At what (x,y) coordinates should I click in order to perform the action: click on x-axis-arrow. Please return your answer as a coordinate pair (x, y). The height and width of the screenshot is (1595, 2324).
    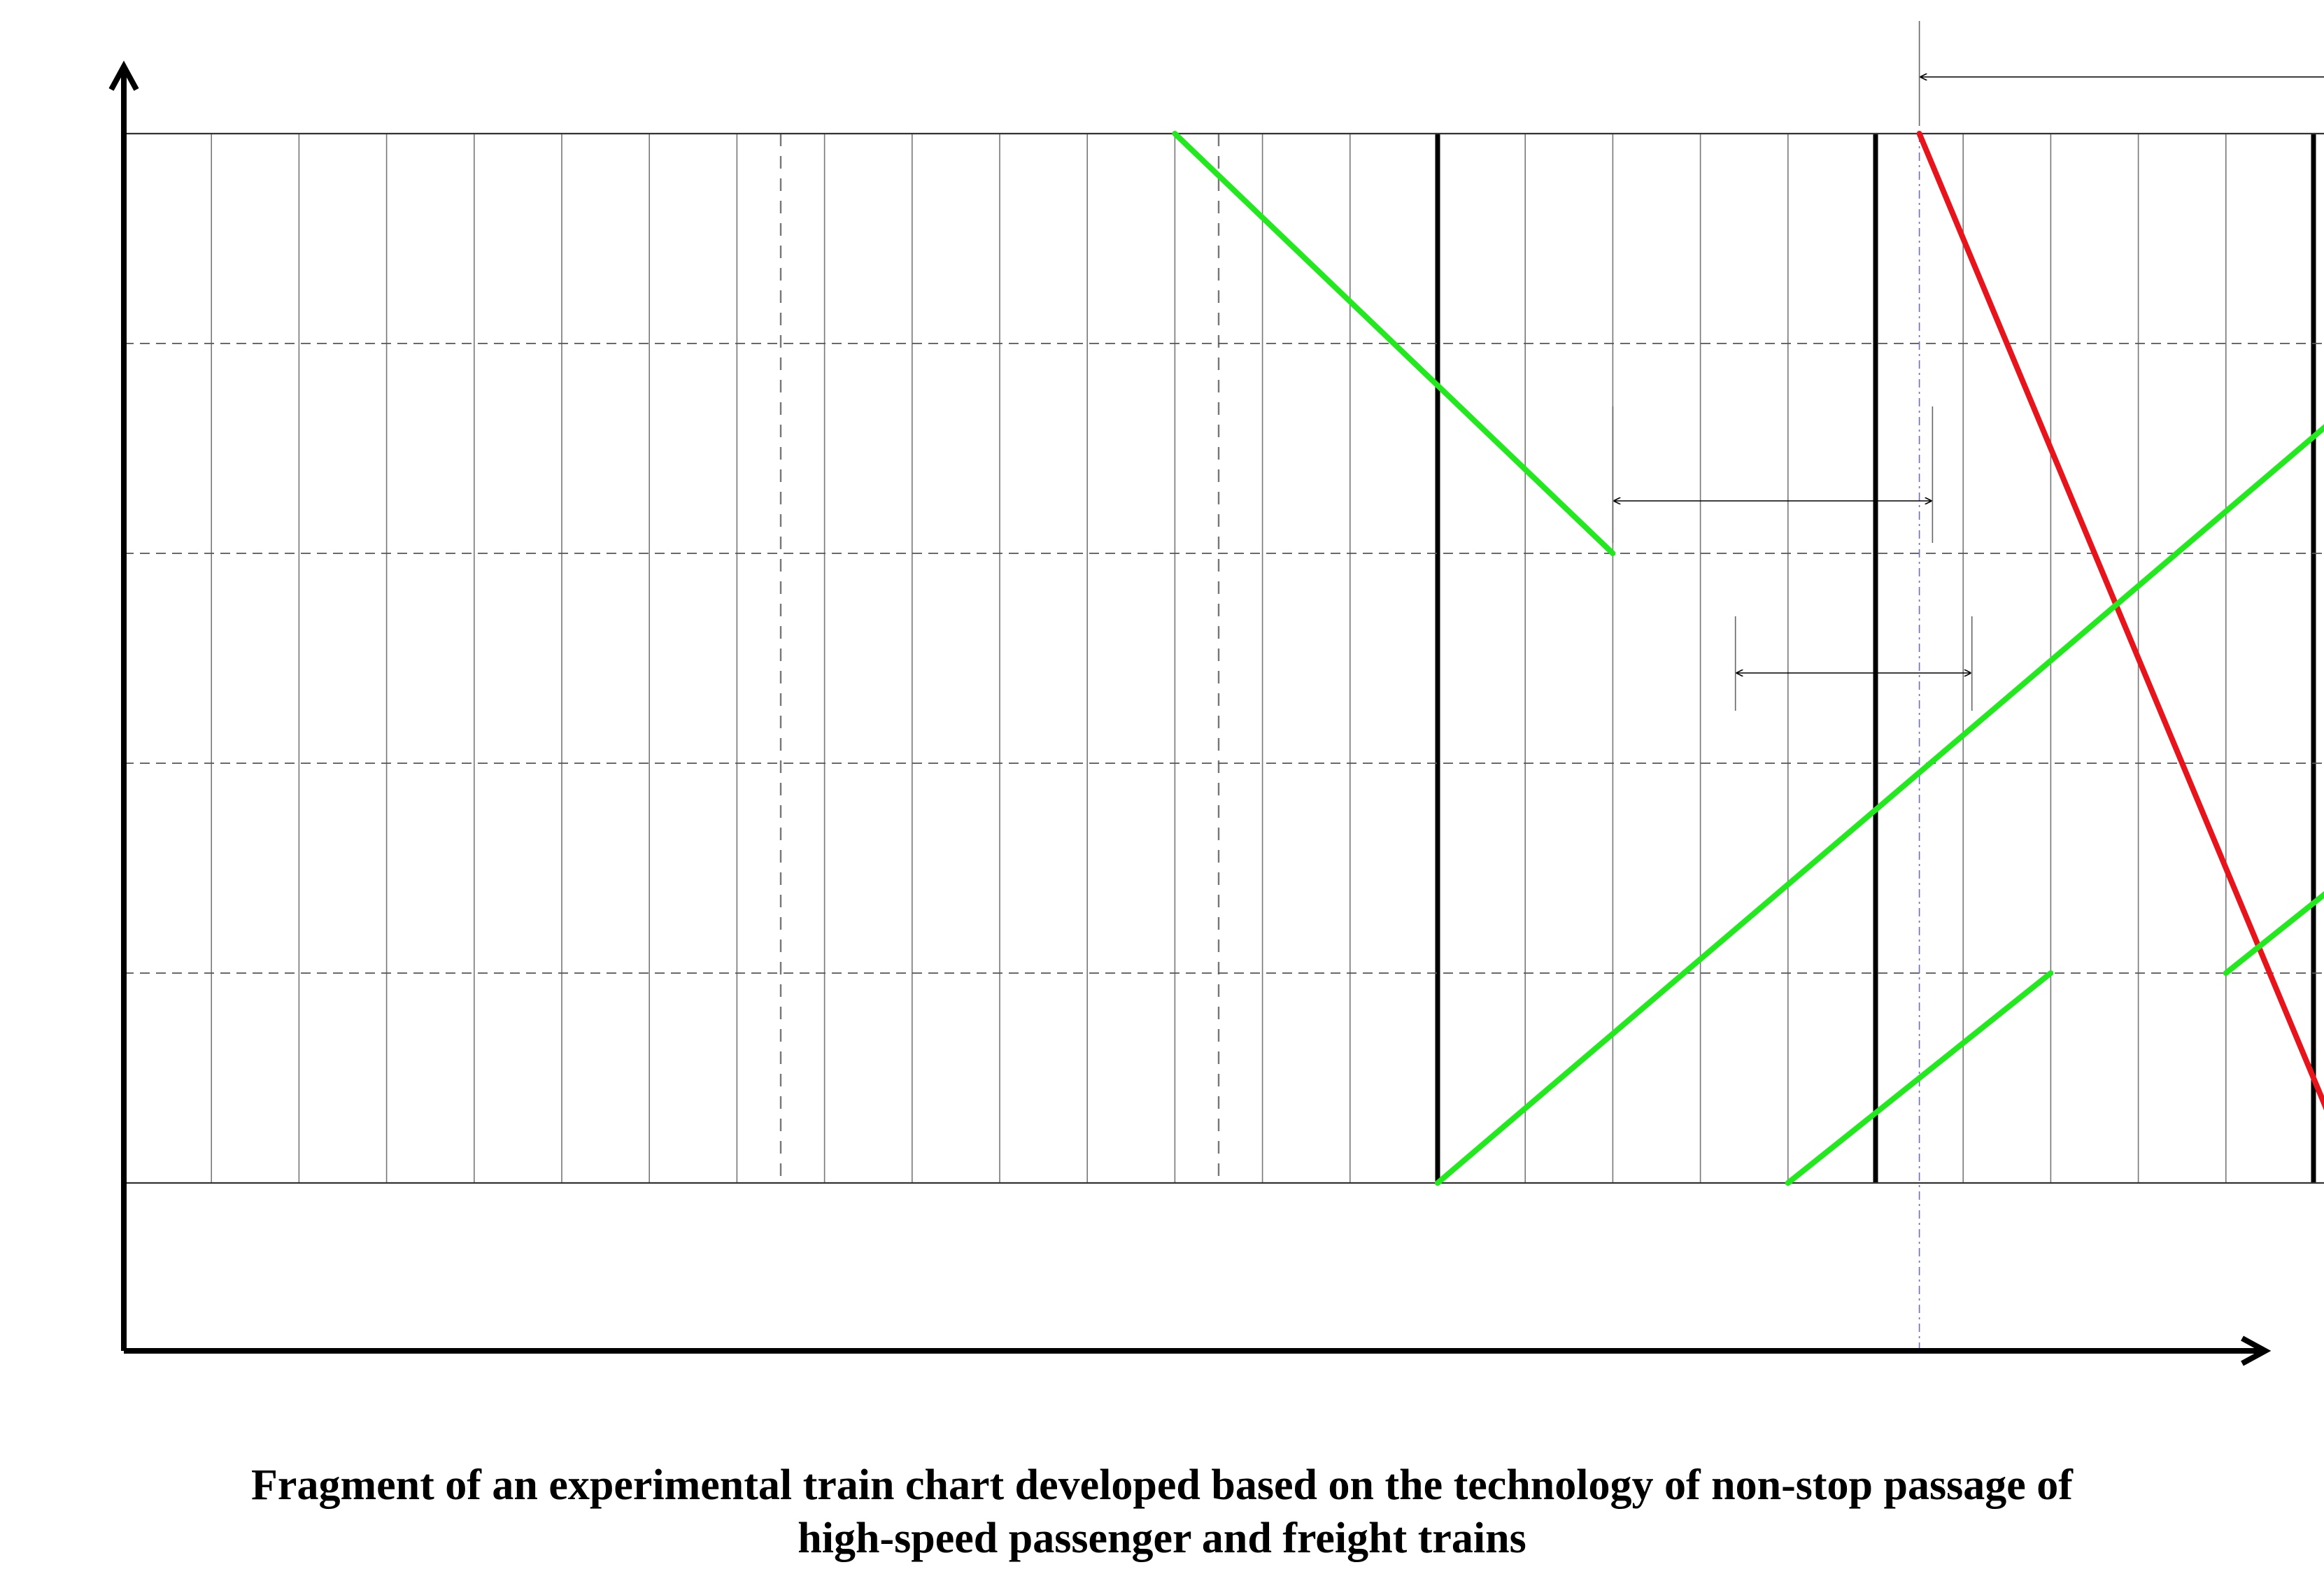
    Looking at the image, I should click on (2256, 1350).